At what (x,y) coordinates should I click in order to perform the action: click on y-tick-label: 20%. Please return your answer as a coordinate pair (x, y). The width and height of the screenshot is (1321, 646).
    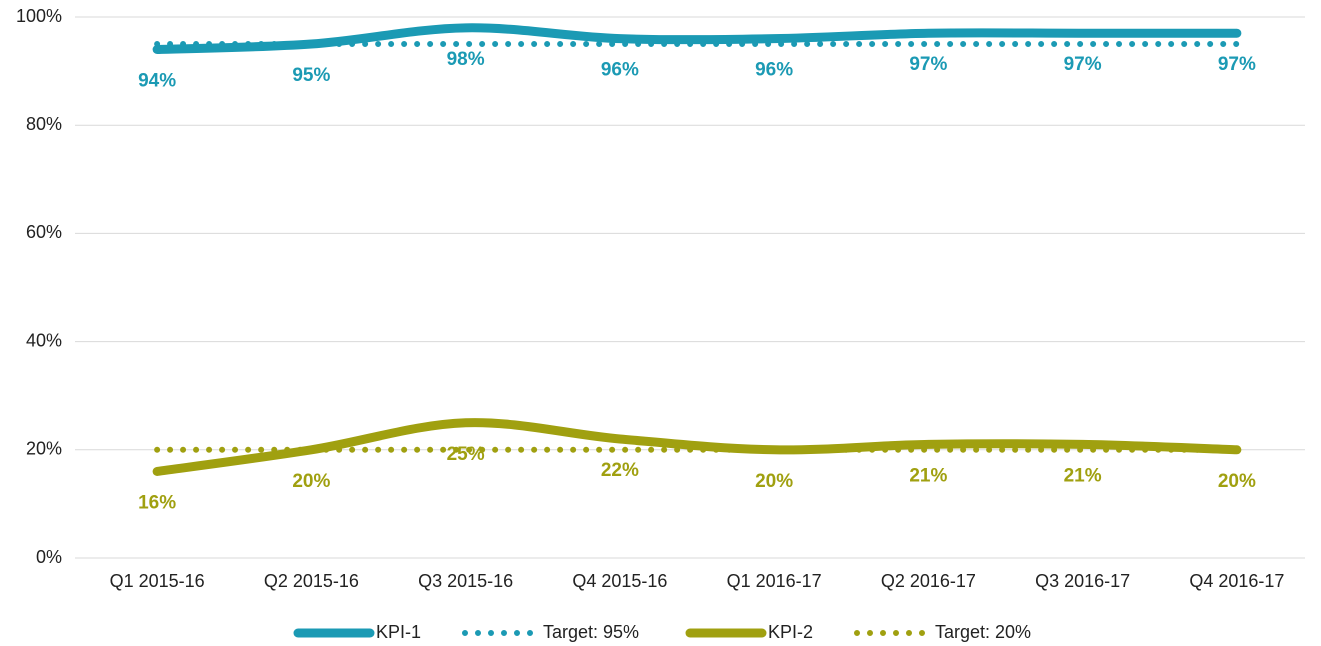
    Looking at the image, I should click on (44, 449).